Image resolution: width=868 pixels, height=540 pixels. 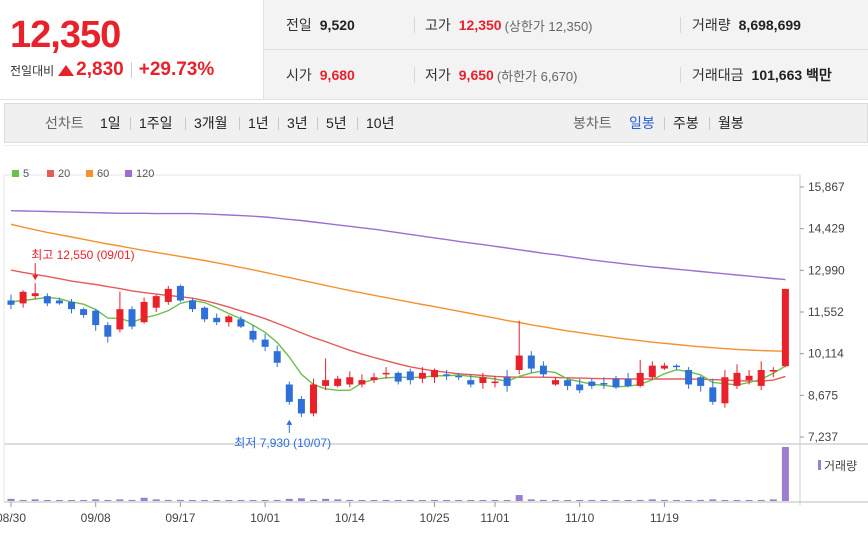 What do you see at coordinates (299, 25) in the screenshot?
I see `prev-close-label: 전일` at bounding box center [299, 25].